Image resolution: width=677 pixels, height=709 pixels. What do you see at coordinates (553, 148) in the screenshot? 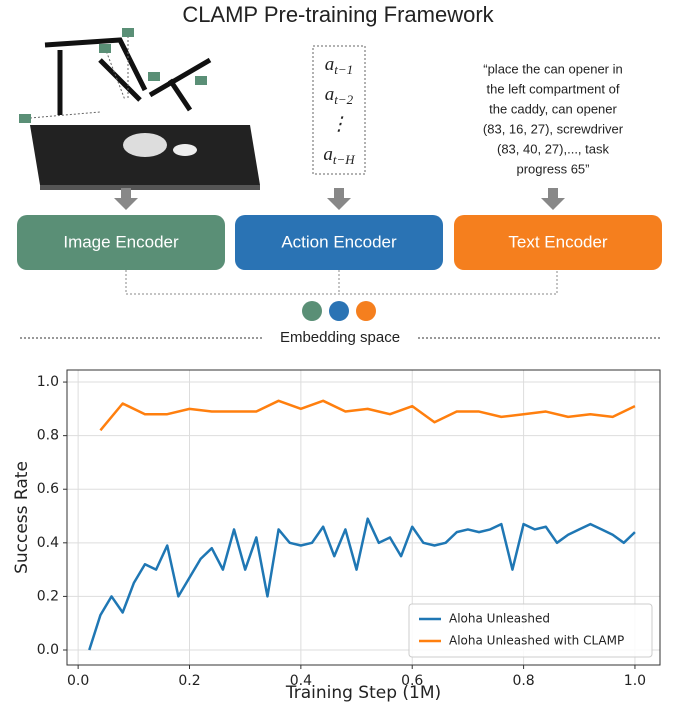
I see `prompt-line: (83, 40, 27),..., task` at bounding box center [553, 148].